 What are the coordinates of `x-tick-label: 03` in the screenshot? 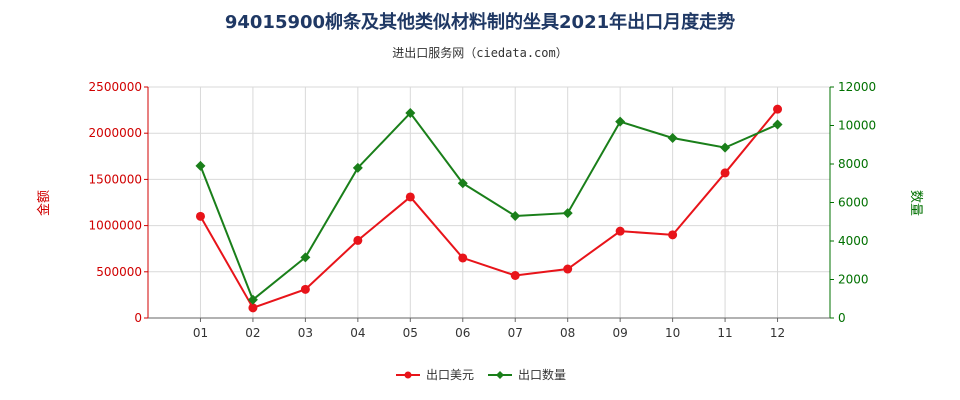 It's located at (305, 333).